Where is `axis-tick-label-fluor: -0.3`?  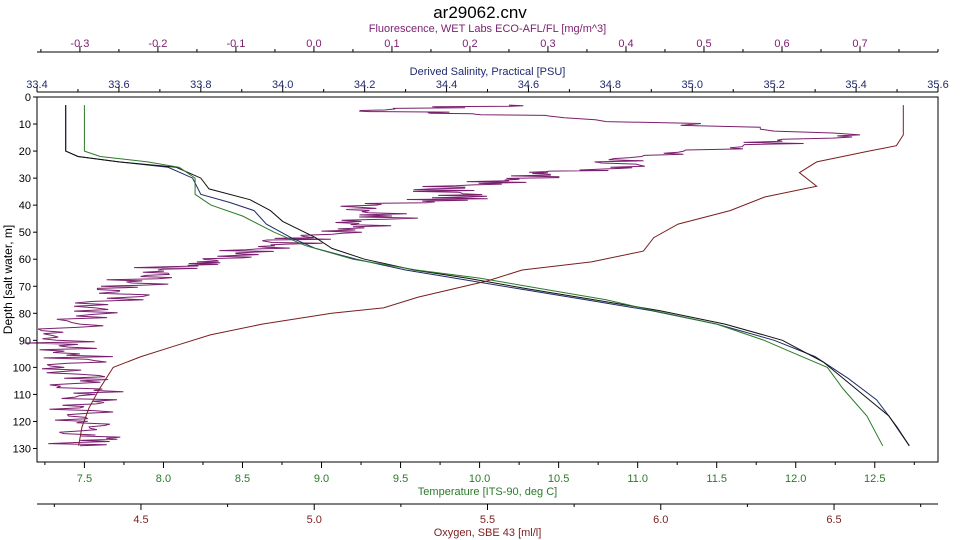 axis-tick-label-fluor: -0.3 is located at coordinates (79, 44).